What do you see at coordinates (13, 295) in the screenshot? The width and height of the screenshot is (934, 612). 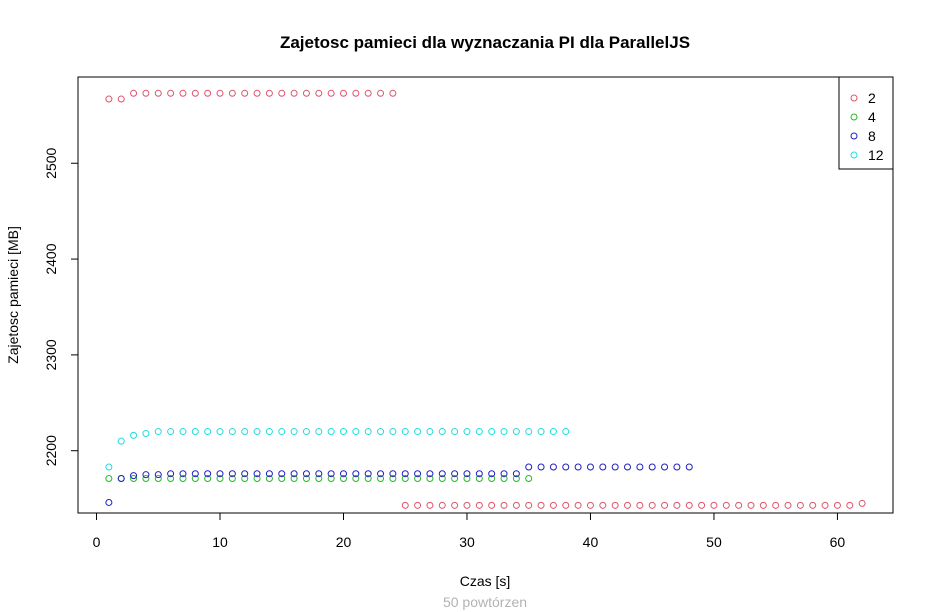 I see `y-axis-label: Zajetosc pamieci [MB]` at bounding box center [13, 295].